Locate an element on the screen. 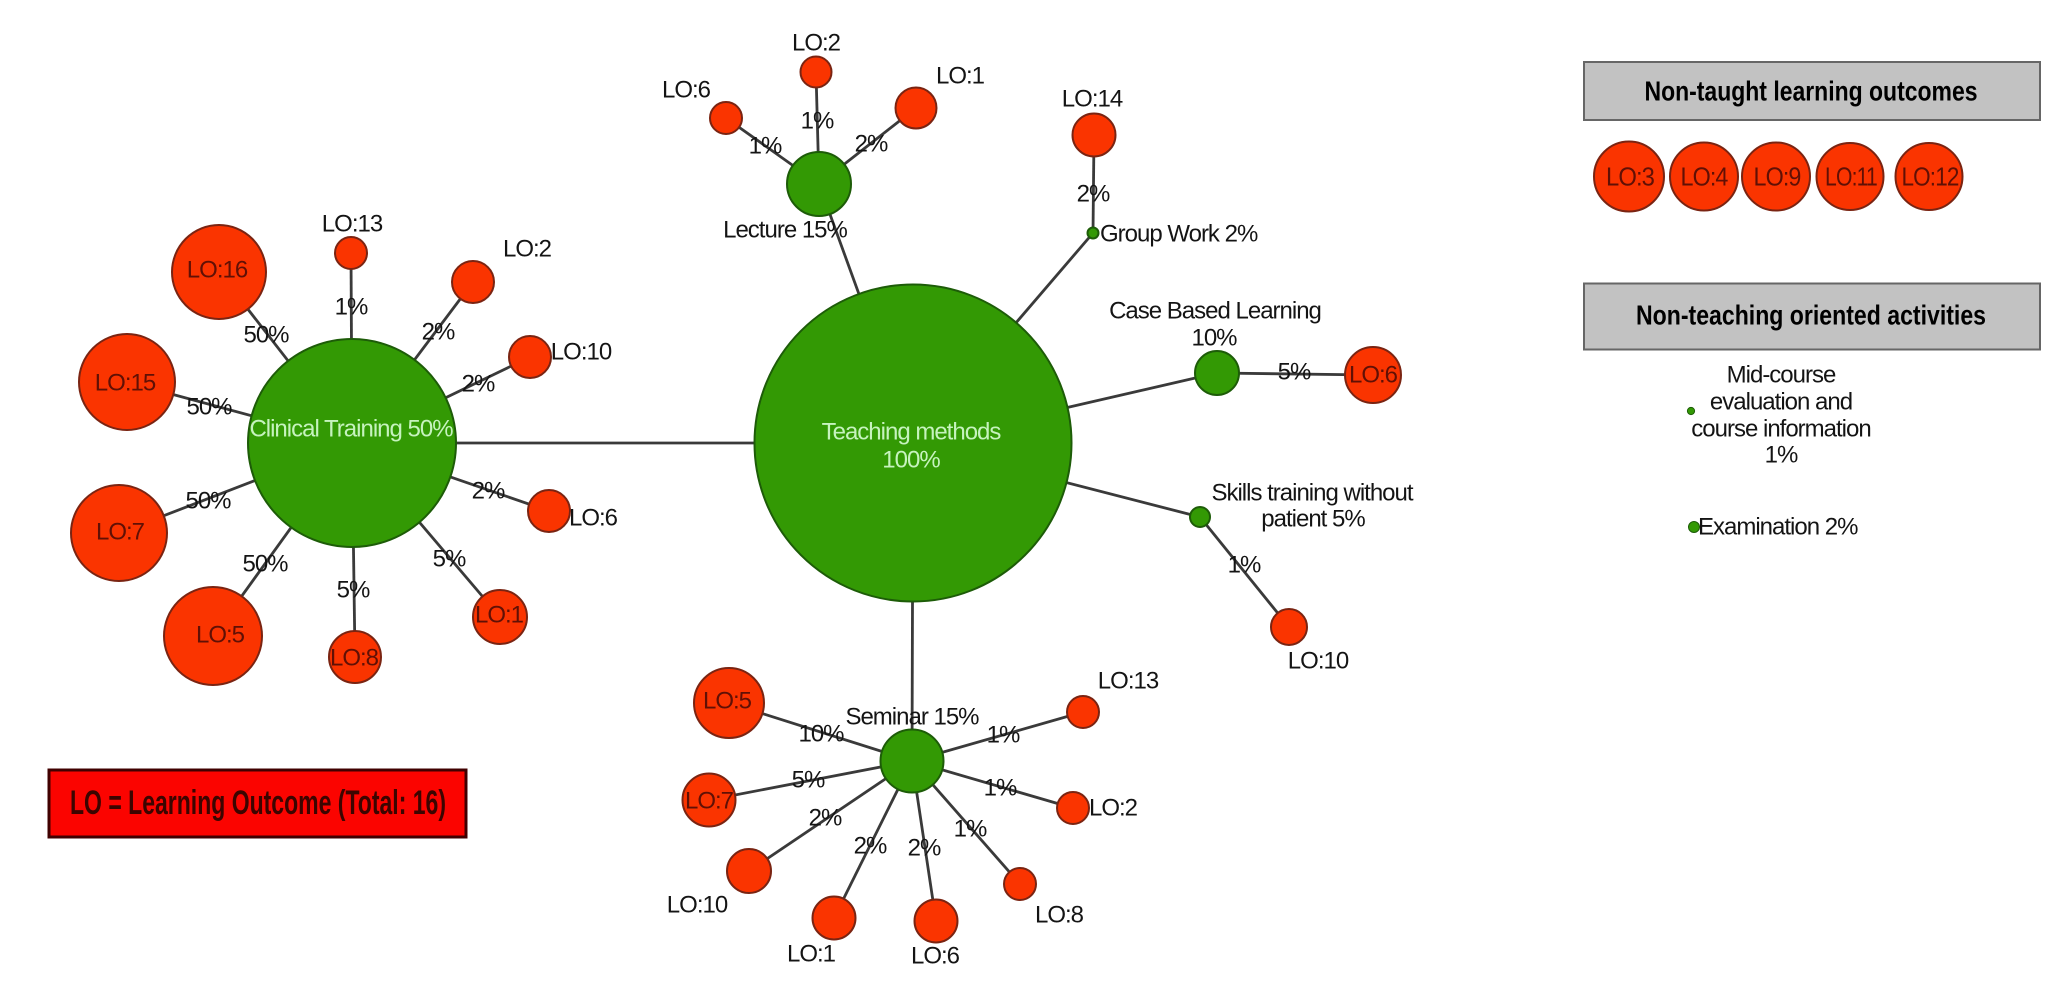 The width and height of the screenshot is (2059, 1001). svg-text: LO:16 is located at coordinates (217, 270).